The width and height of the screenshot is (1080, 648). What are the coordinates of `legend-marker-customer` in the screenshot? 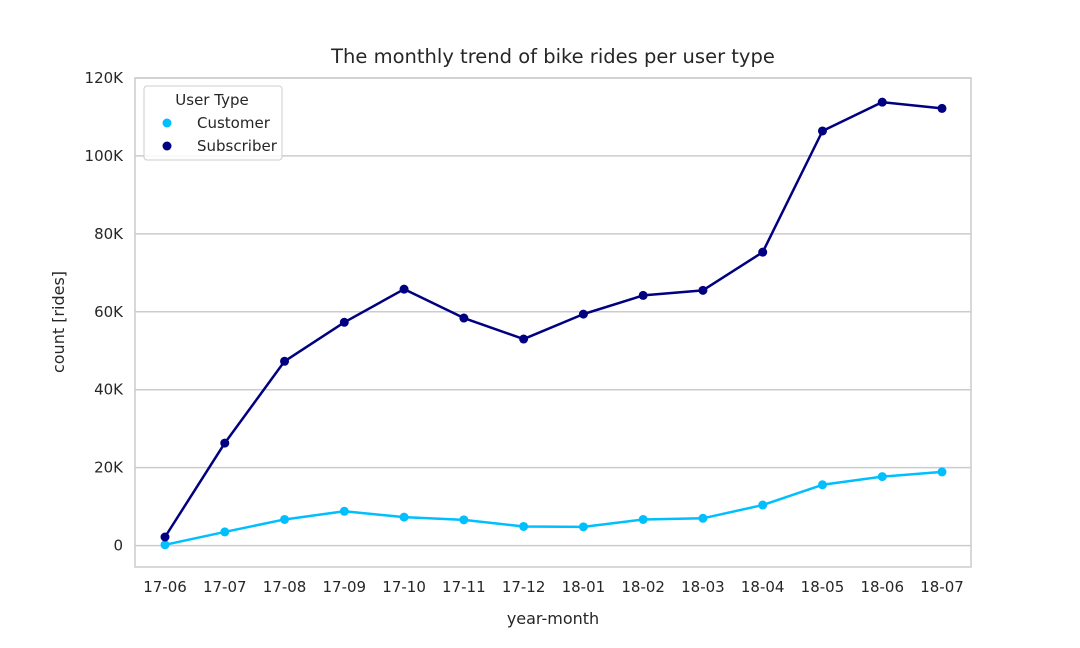 It's located at (167, 123).